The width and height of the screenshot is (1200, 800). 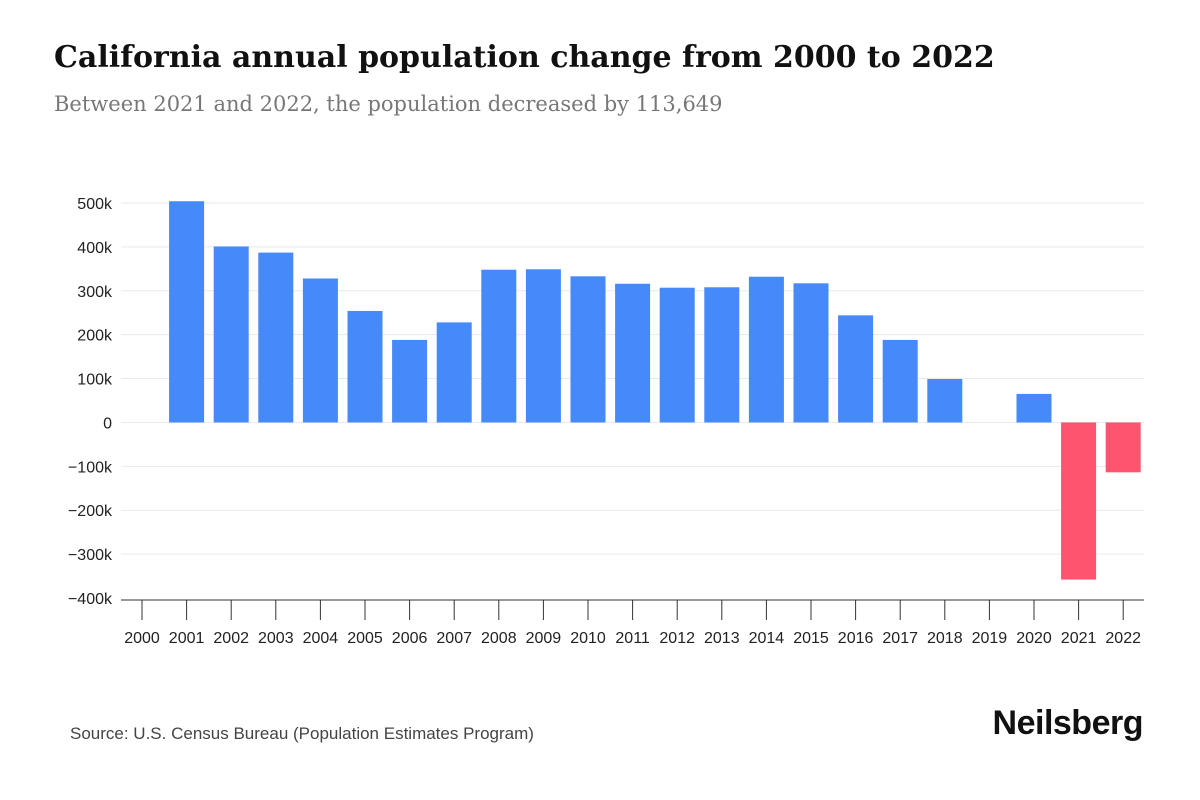 I want to click on y-tick-label: −400k, so click(x=90, y=599).